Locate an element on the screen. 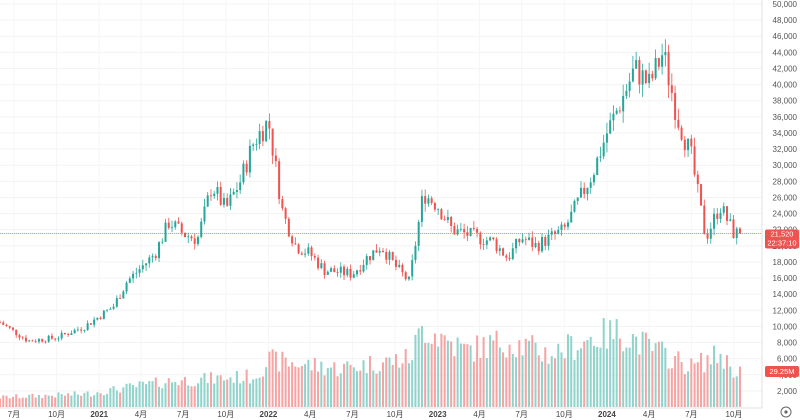  price-tick: 42,000 is located at coordinates (785, 68).